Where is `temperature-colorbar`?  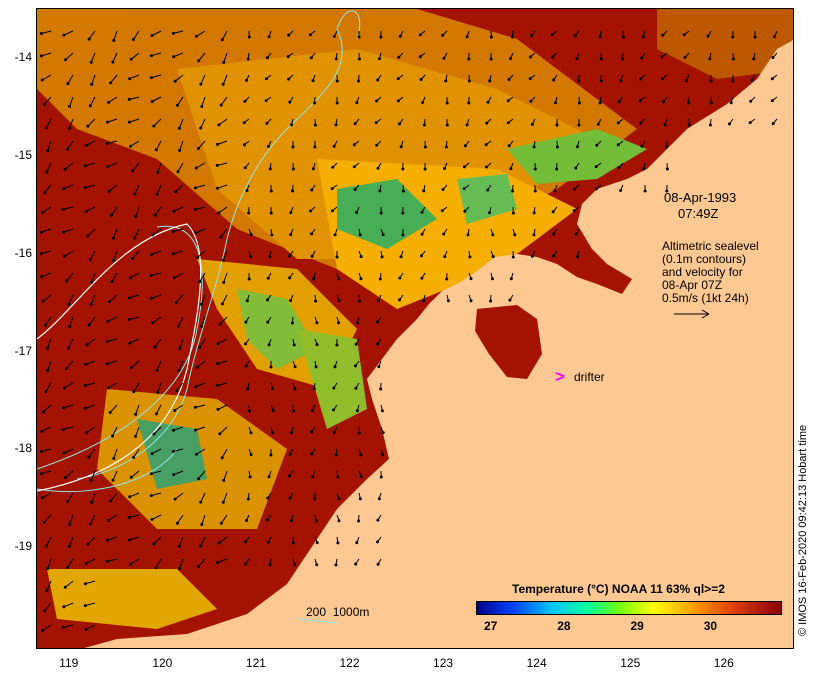 temperature-colorbar is located at coordinates (629, 608).